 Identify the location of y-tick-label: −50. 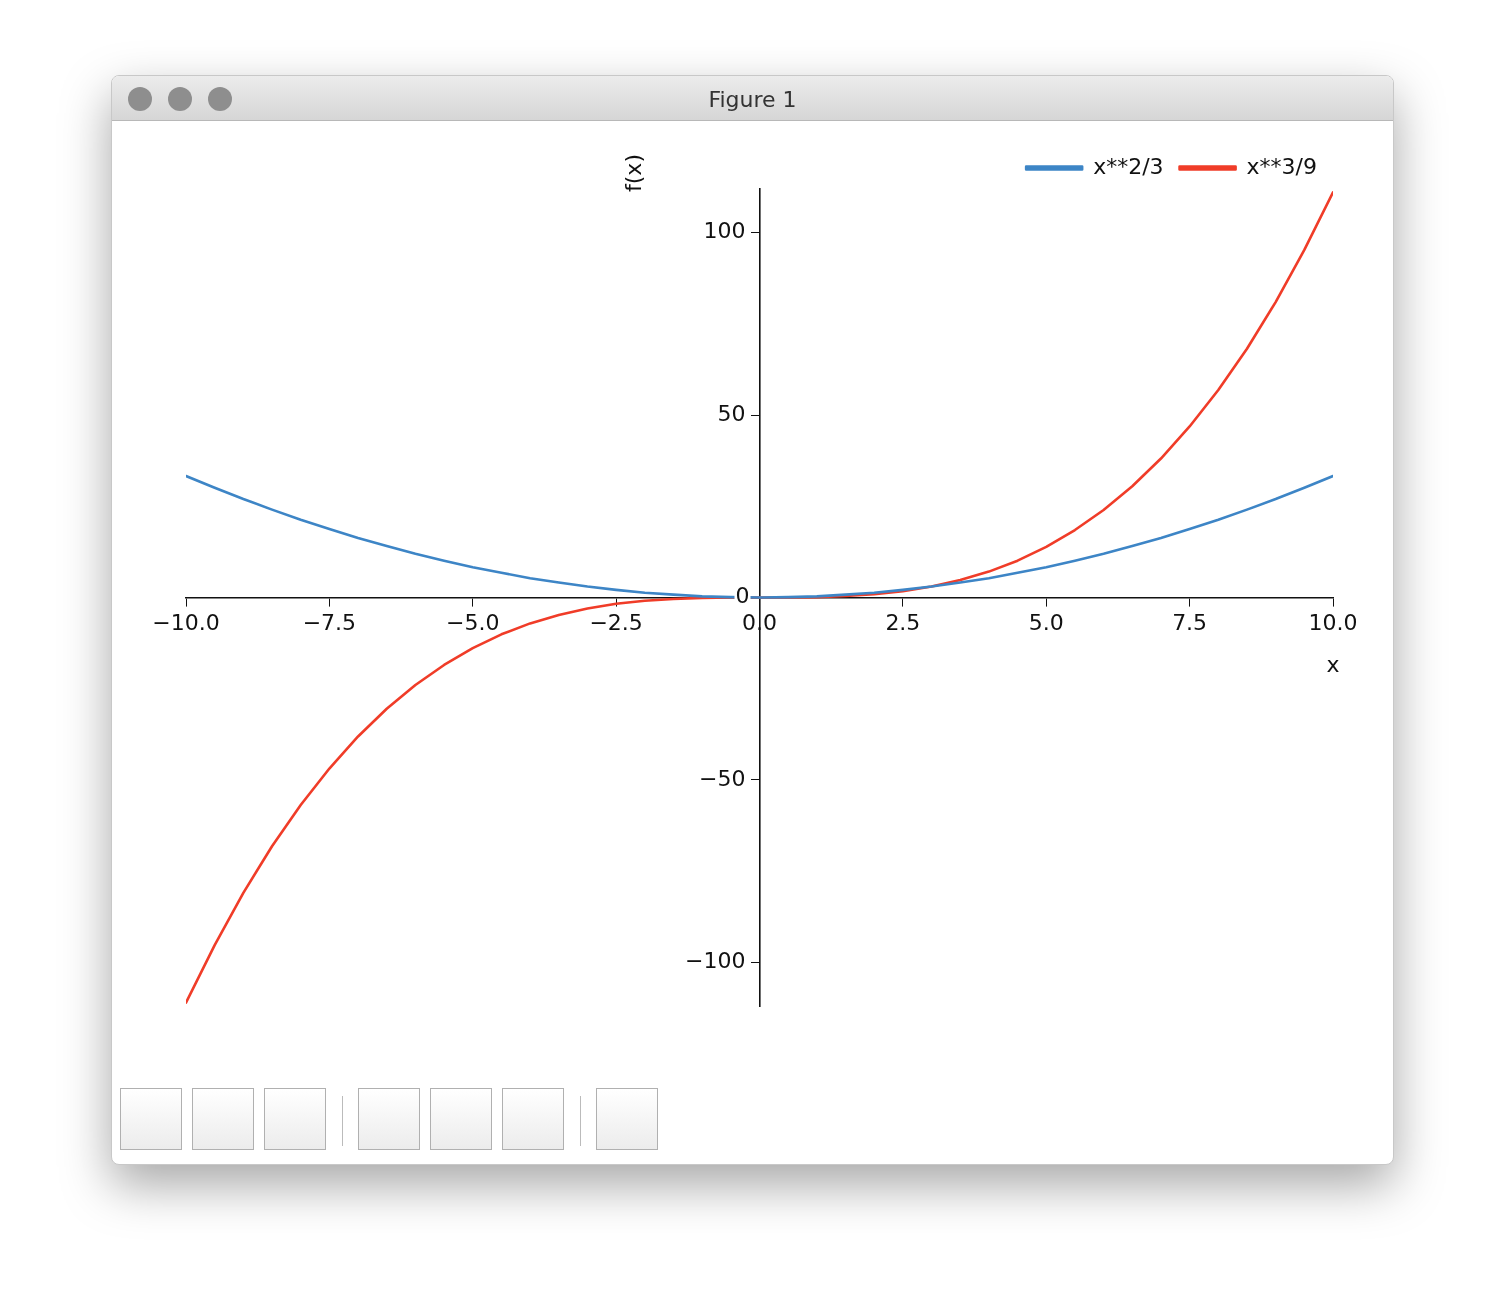
(722, 778).